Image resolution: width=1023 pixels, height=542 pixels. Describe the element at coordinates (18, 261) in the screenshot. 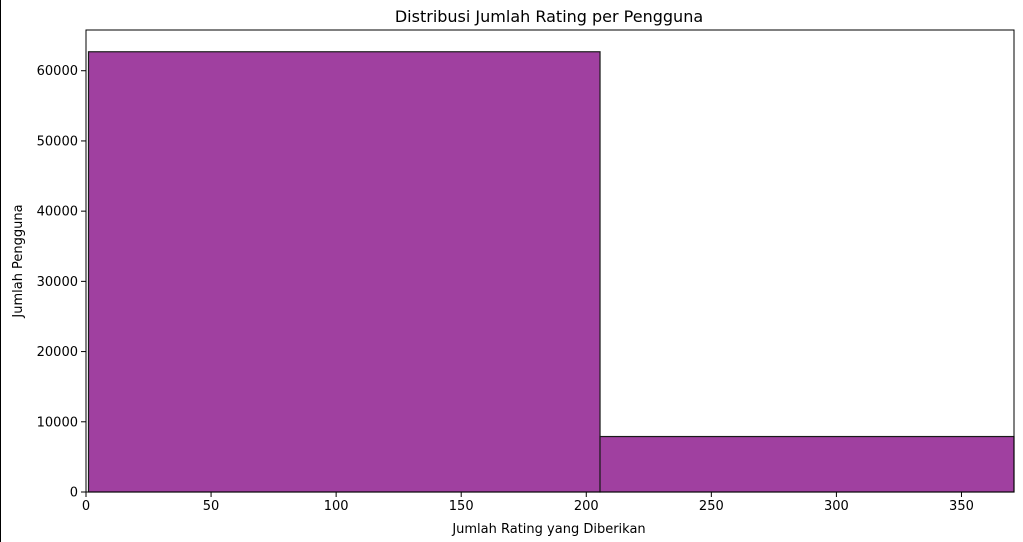

I see `y-axis-label: Jumlah Pengguna` at that location.